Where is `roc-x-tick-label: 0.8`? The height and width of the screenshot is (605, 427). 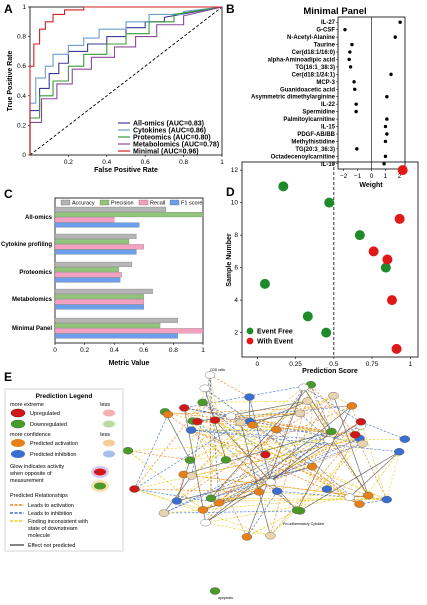 roc-x-tick-label: 0.8 is located at coordinates (183, 162).